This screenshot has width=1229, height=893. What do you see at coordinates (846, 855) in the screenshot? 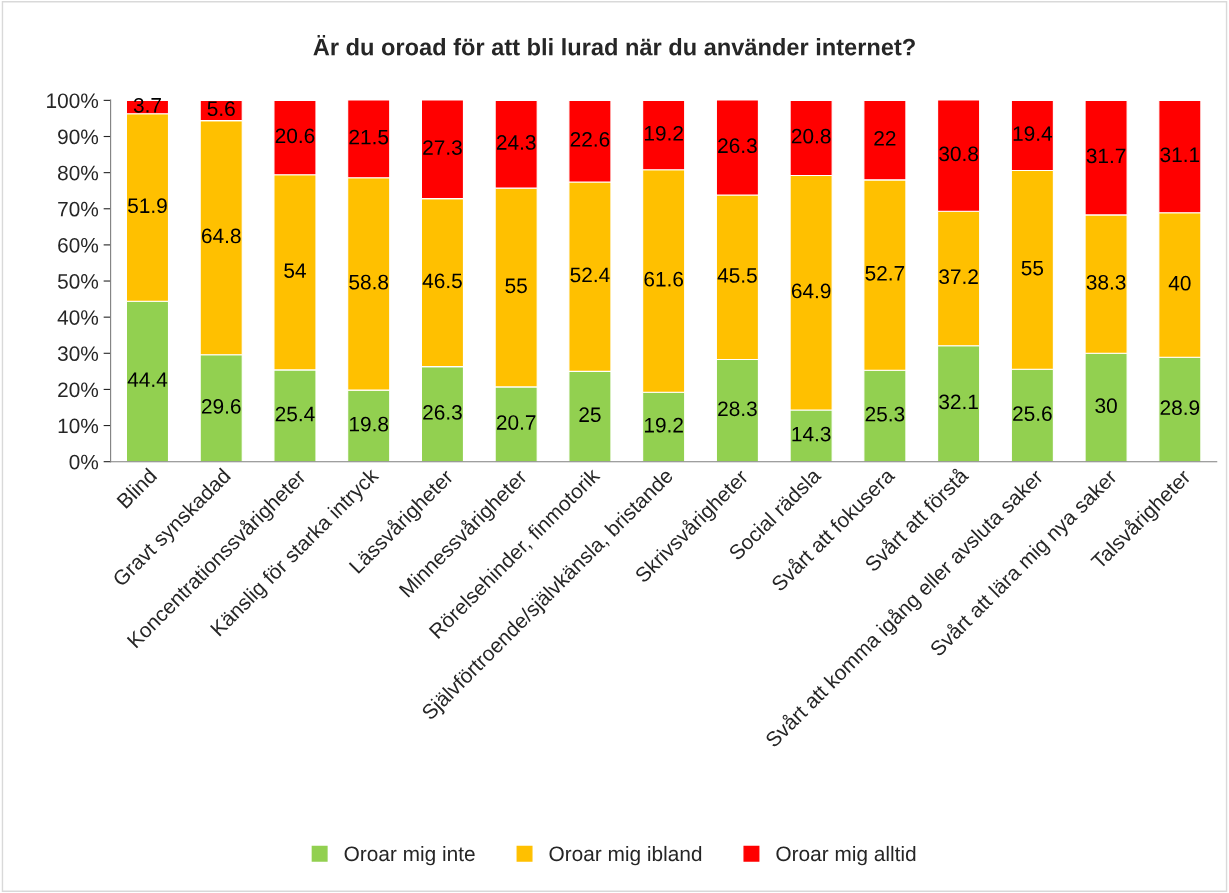
I see `legend-label: Oroar mig alltid` at bounding box center [846, 855].